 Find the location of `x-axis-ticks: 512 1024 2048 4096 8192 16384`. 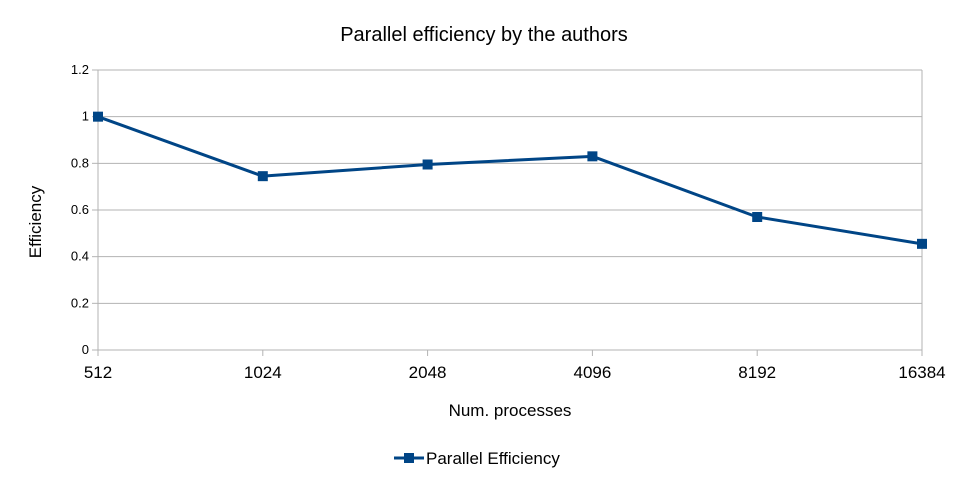

x-axis-ticks: 512 1024 2048 4096 8192 16384 is located at coordinates (515, 366).